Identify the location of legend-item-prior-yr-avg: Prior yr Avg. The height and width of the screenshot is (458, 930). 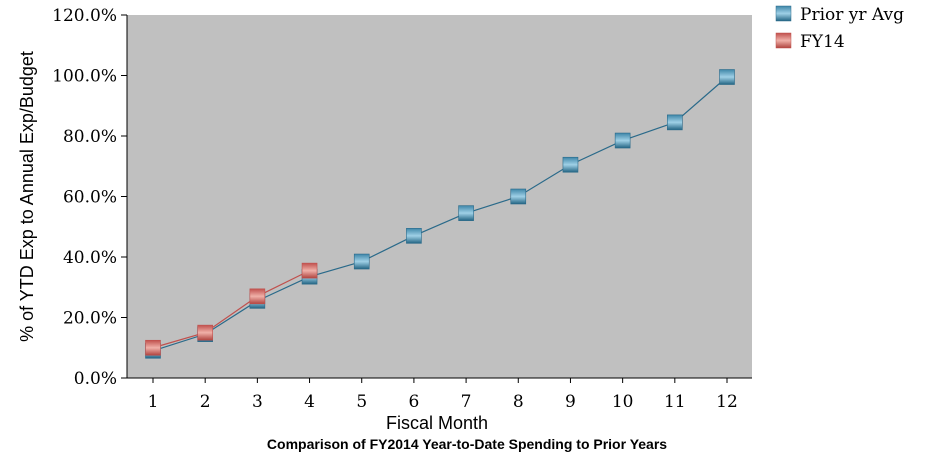
(839, 15).